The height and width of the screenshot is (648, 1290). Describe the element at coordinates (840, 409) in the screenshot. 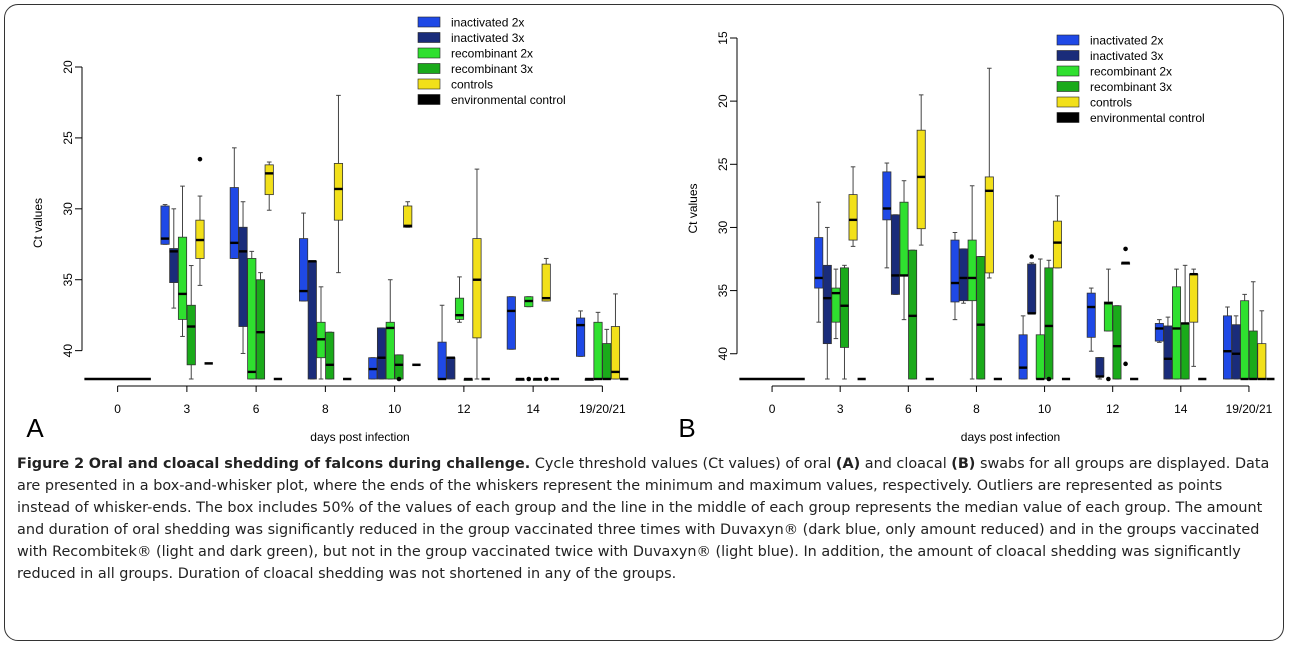

I see `x-tick-label: 3` at that location.